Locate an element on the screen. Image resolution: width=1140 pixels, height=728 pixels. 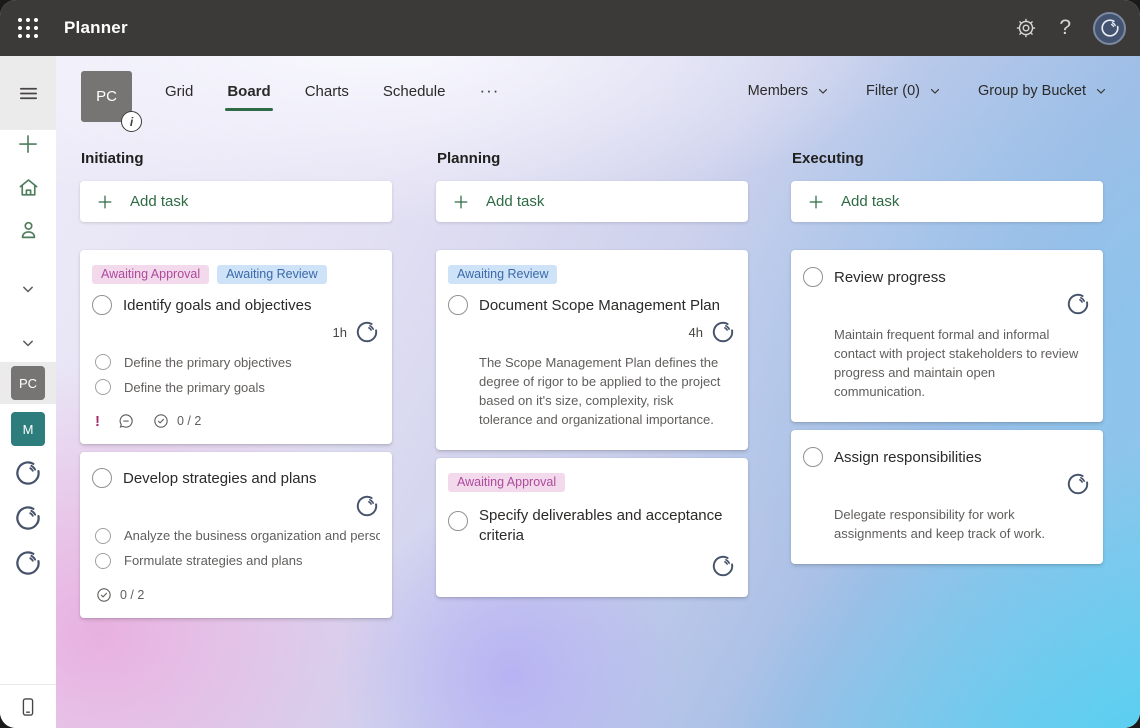
tab-grid: Grid is located at coordinates (179, 91).